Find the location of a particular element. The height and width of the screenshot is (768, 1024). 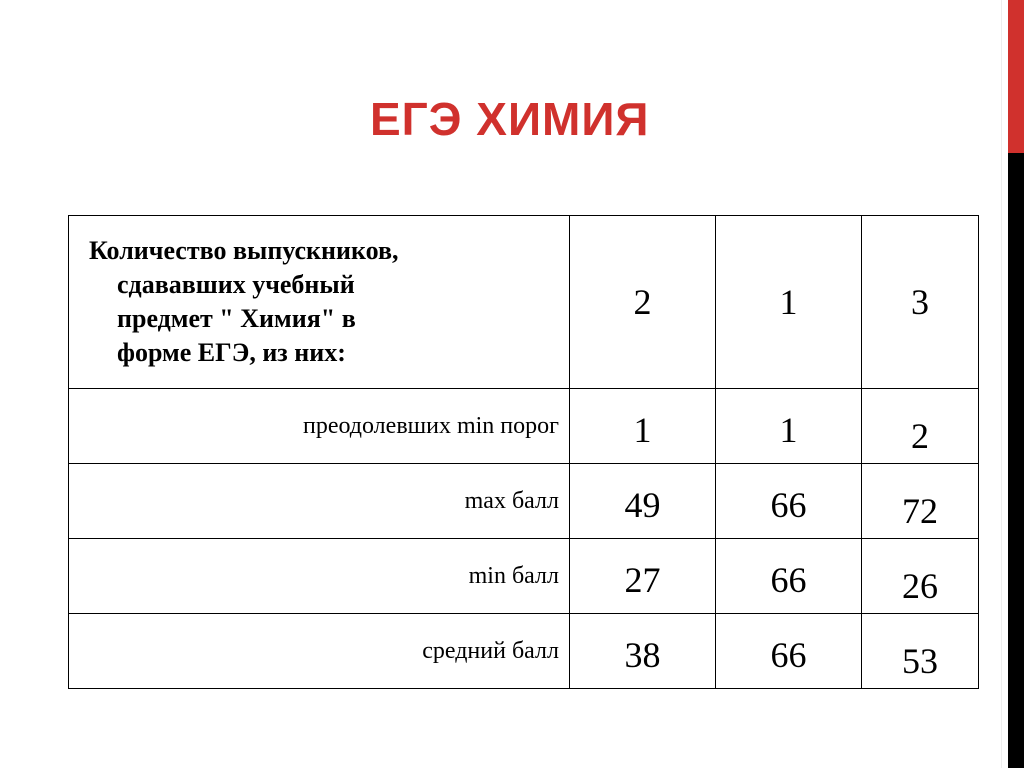

table-cell: 3 is located at coordinates (920, 302).